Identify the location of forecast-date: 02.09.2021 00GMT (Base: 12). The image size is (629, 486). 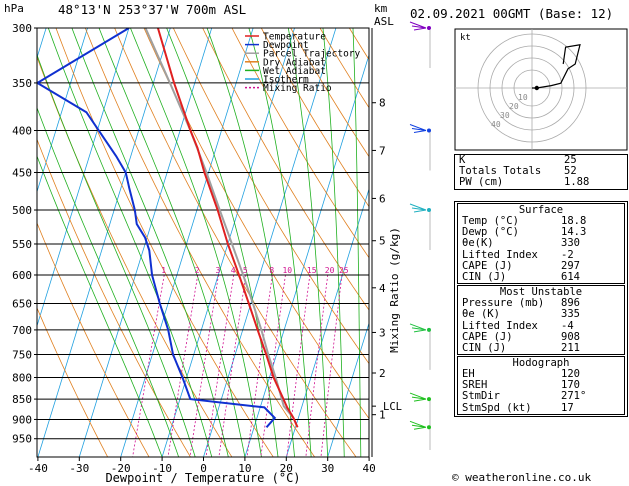
(512, 13).